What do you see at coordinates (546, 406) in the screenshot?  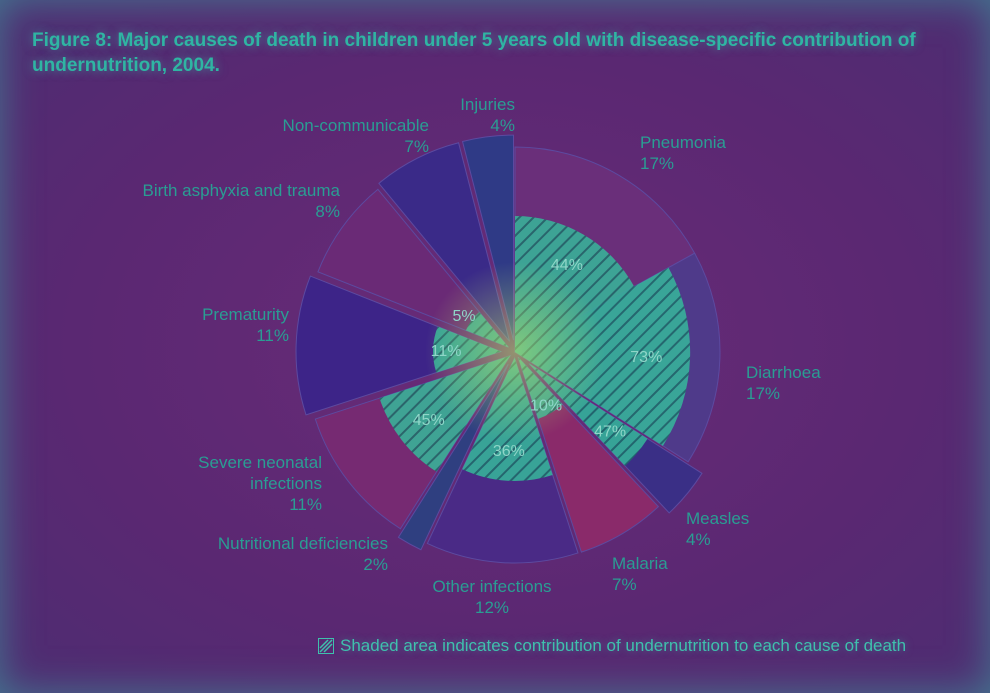 I see `undernutrition-pct-label: 10%` at bounding box center [546, 406].